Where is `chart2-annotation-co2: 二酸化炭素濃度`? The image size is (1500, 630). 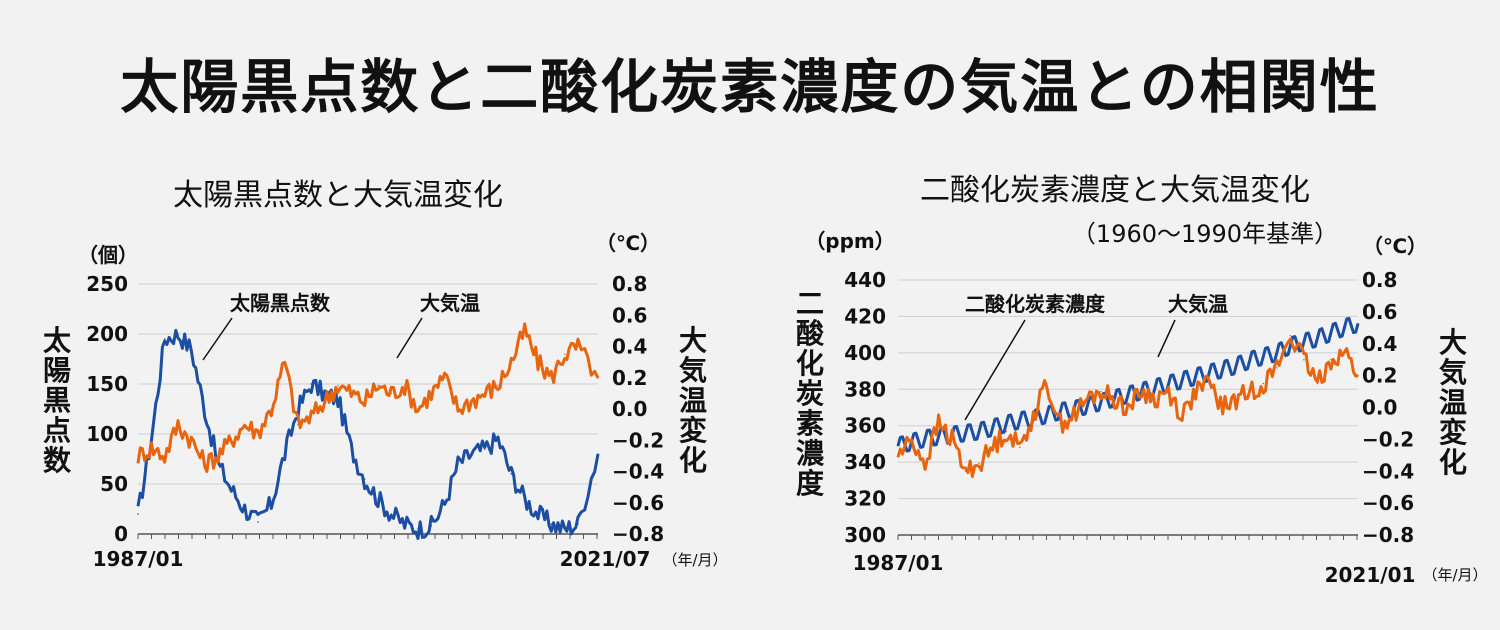
chart2-annotation-co2: 二酸化炭素濃度 is located at coordinates (1035, 304).